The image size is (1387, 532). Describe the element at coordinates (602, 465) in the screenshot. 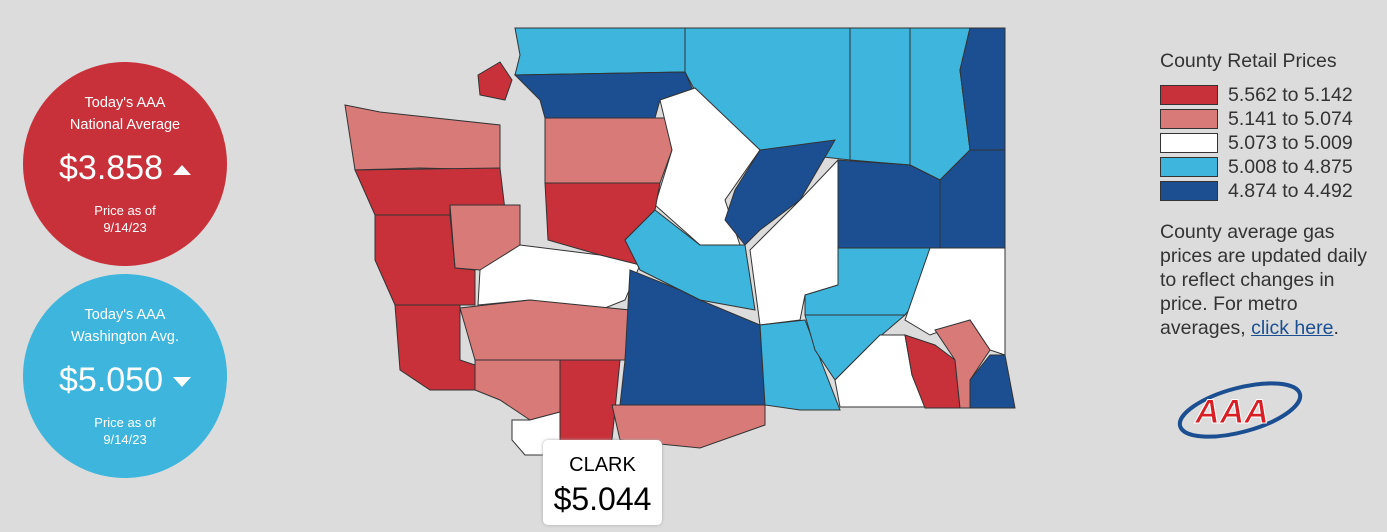

I see `county-name: CLARK` at that location.